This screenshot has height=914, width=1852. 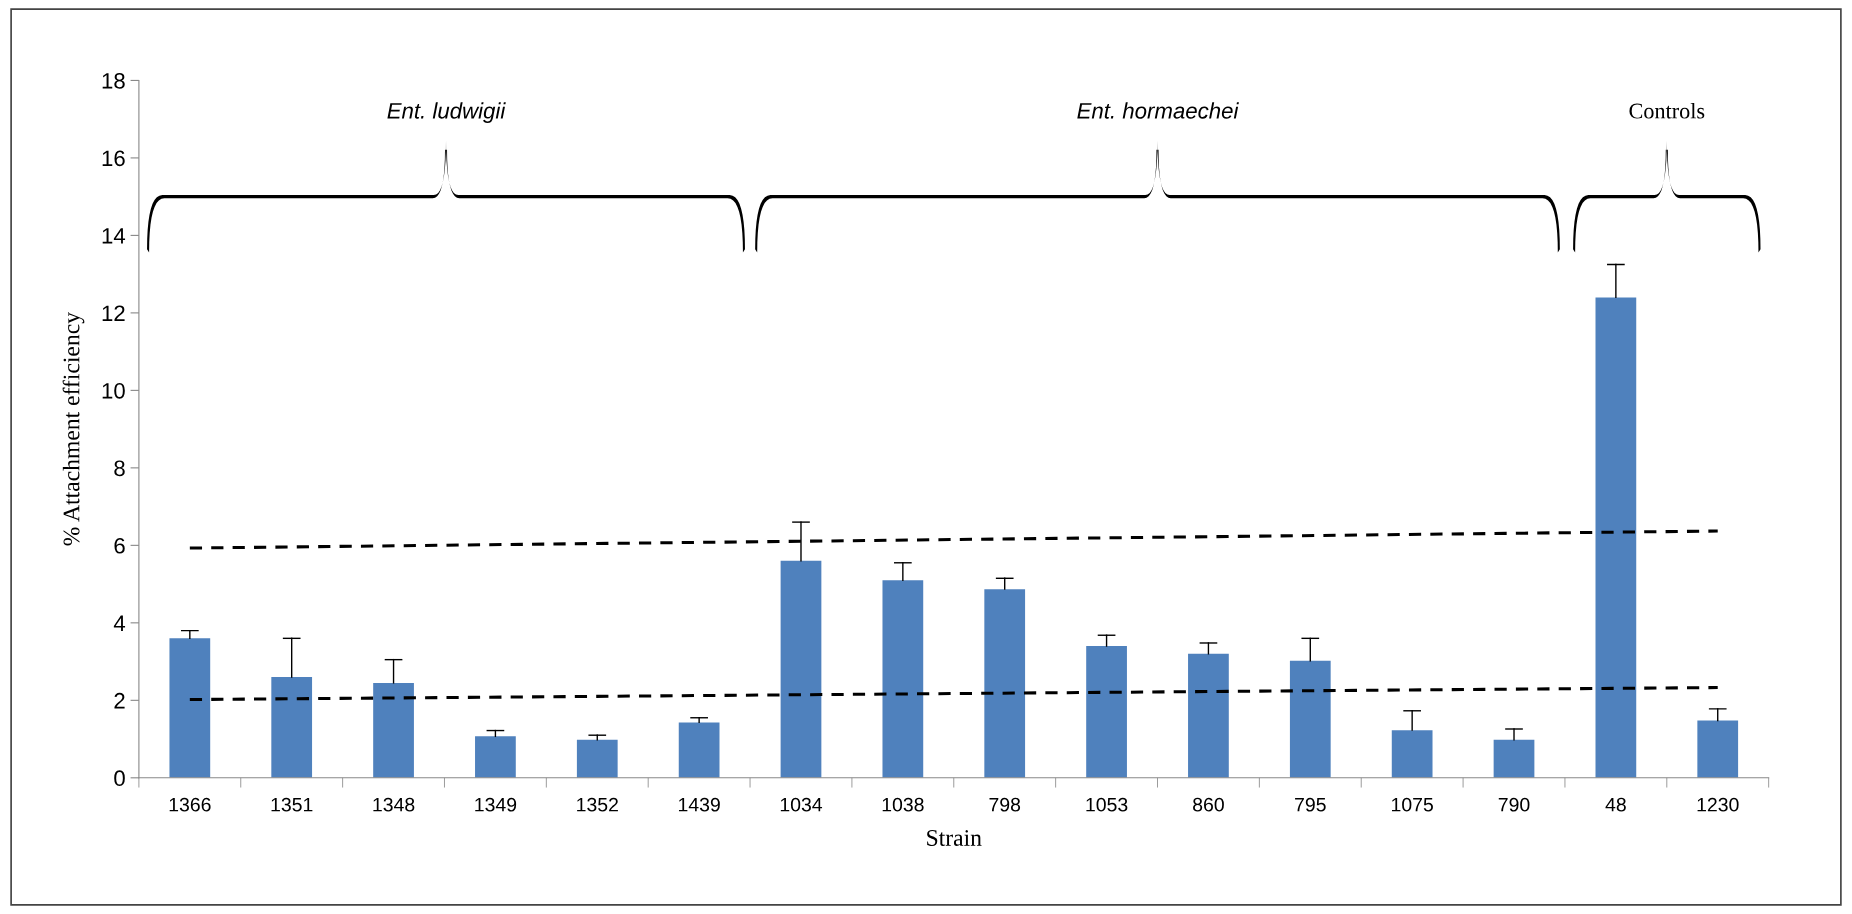 What do you see at coordinates (699, 804) in the screenshot?
I see `x-tick-label: 1439` at bounding box center [699, 804].